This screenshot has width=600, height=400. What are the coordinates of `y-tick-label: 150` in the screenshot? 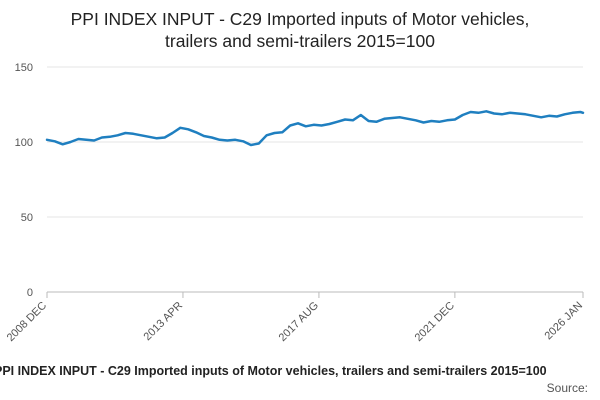 It's located at (24, 68).